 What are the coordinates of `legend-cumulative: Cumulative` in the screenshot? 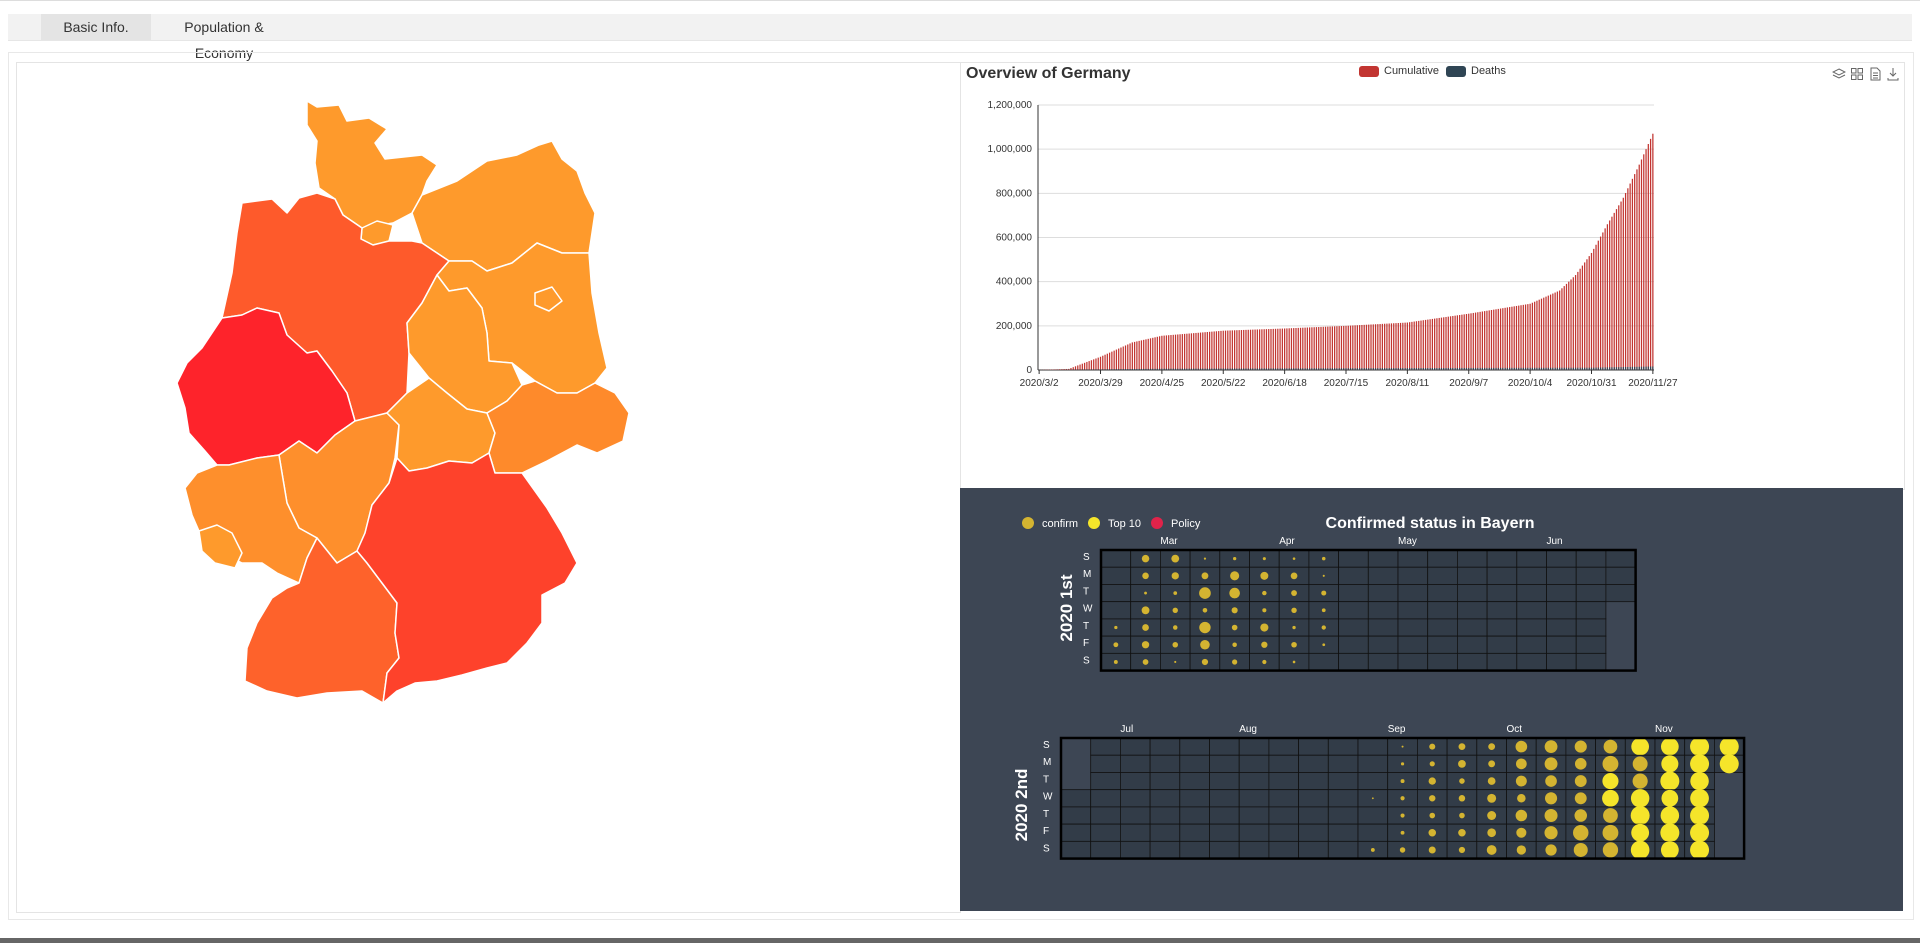 It's located at (1399, 71).